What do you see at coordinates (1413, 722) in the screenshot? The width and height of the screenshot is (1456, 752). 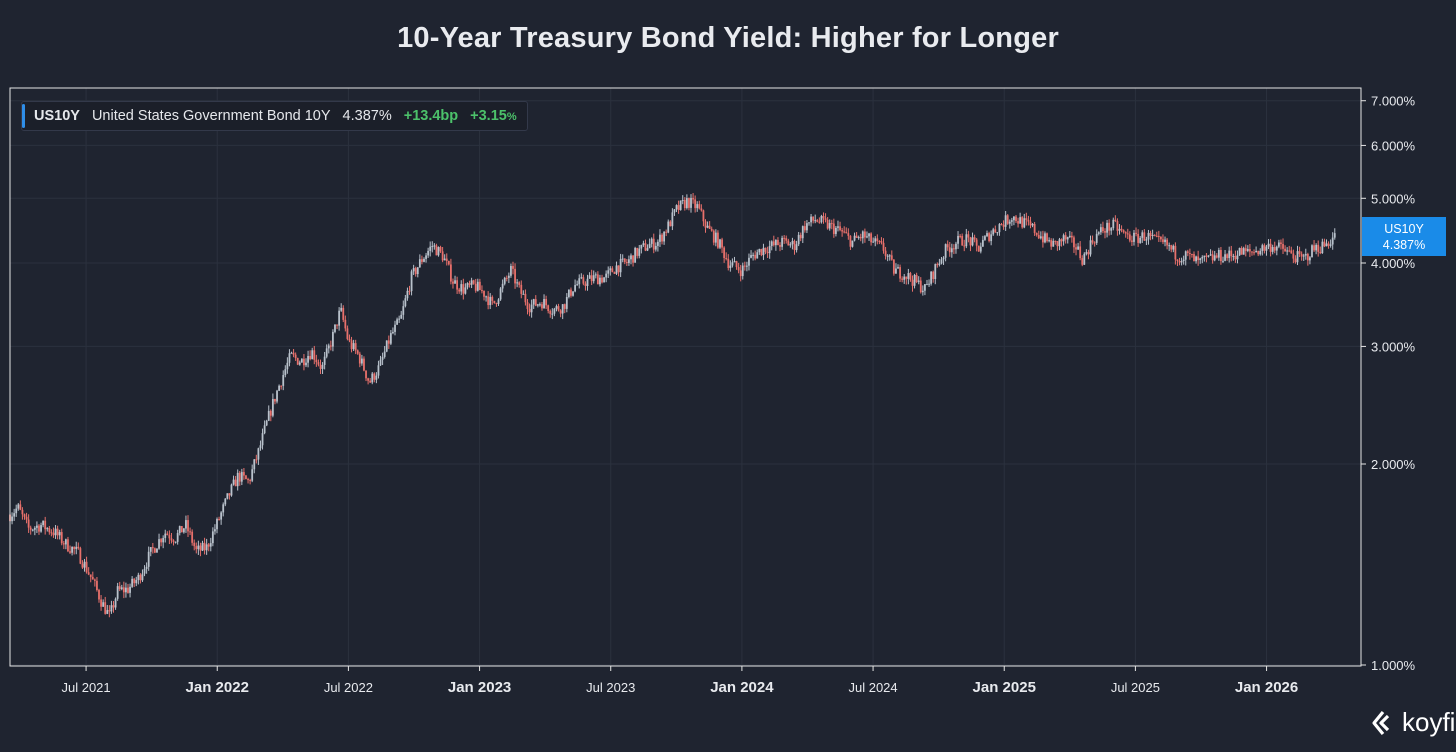 I see `koyfin-logo: koyfin` at bounding box center [1413, 722].